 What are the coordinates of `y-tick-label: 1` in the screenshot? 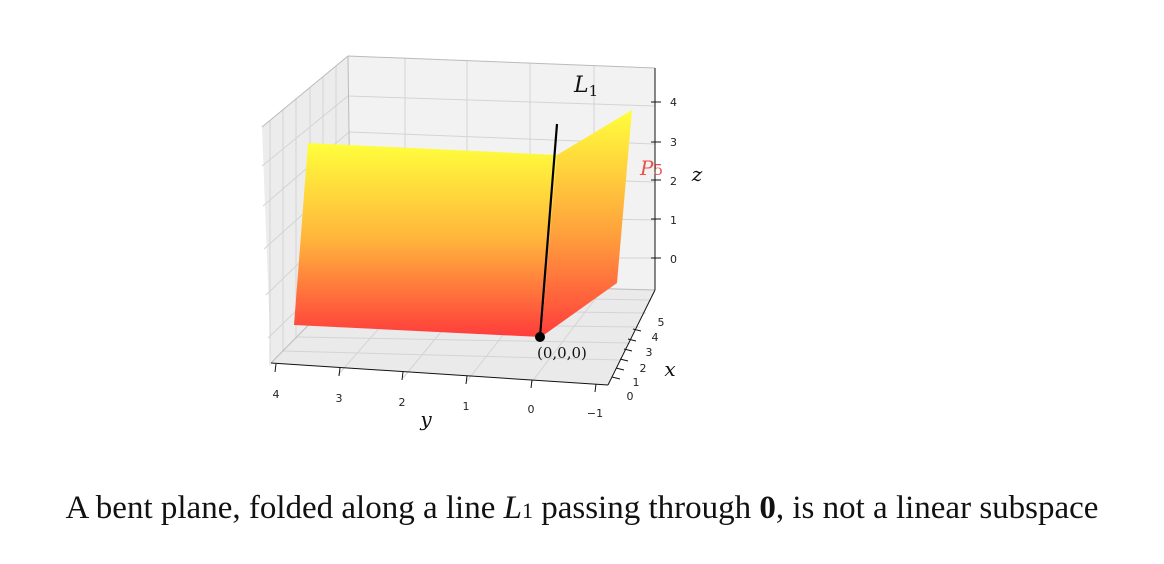 It's located at (466, 406).